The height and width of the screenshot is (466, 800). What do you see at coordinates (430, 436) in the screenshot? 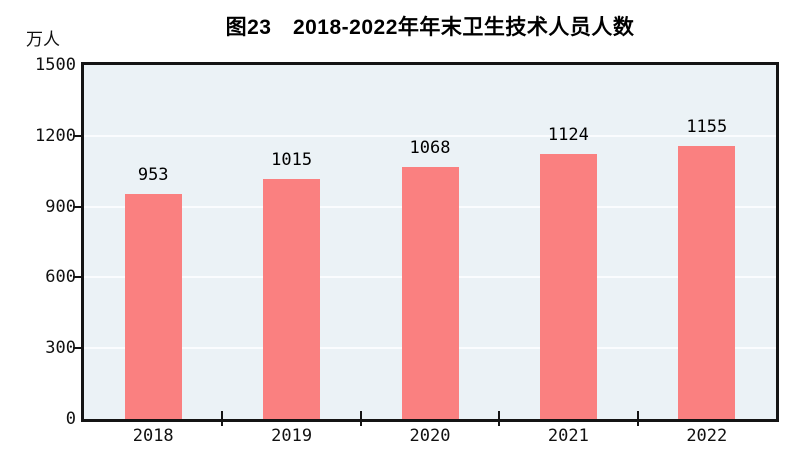
I see `x-tick-label-2020: 2020` at bounding box center [430, 436].